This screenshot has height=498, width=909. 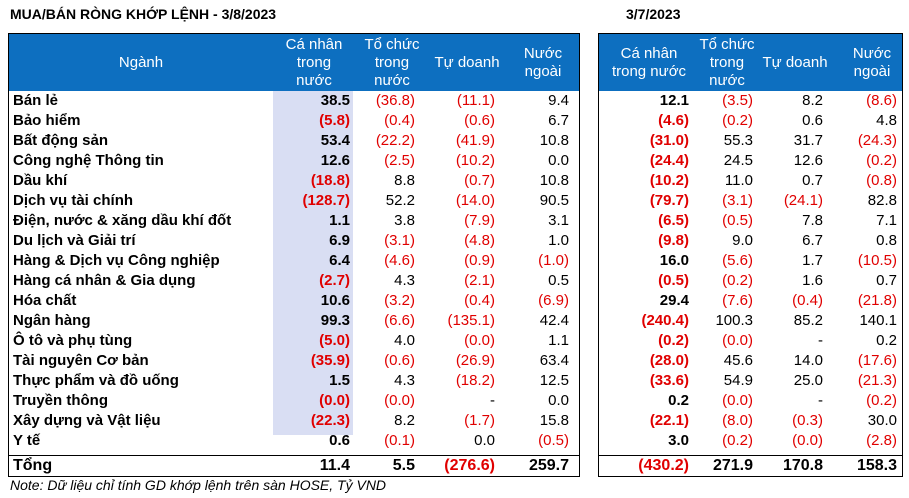 What do you see at coordinates (808, 140) in the screenshot?
I see `value-cell: 31.7` at bounding box center [808, 140].